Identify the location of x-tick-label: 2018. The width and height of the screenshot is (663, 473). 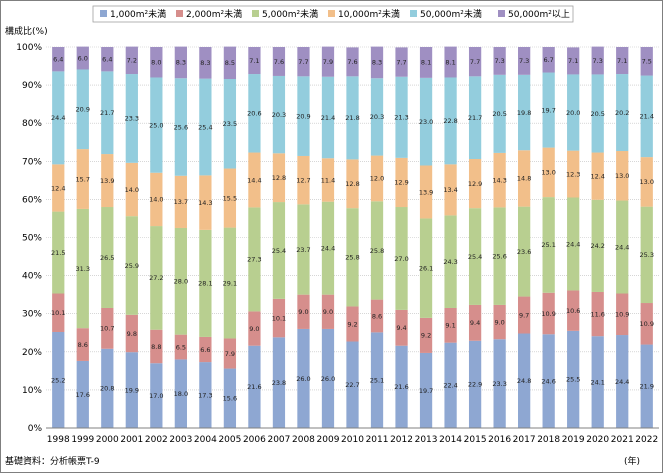
(548, 440).